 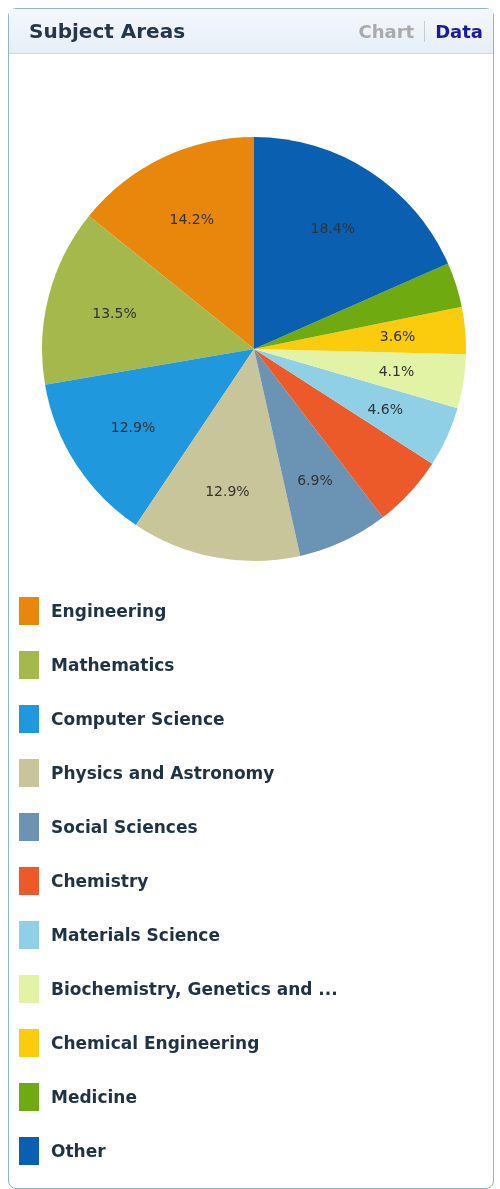 I want to click on legend-label: Medicine, so click(x=94, y=1097).